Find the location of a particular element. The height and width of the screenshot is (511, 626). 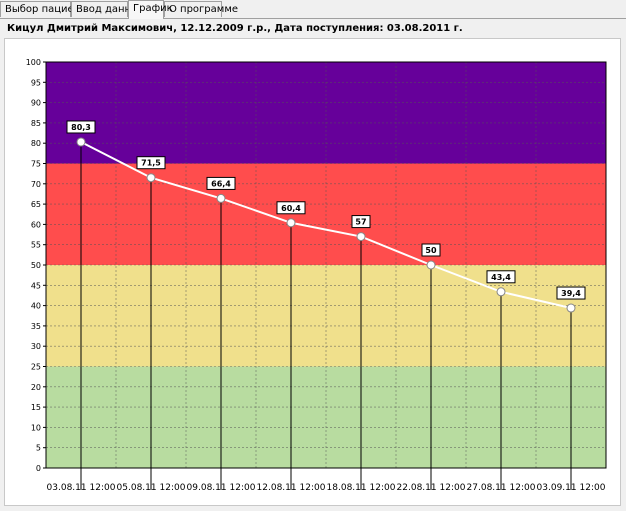

tab-data-entry: Ввод данных is located at coordinates (108, 9).